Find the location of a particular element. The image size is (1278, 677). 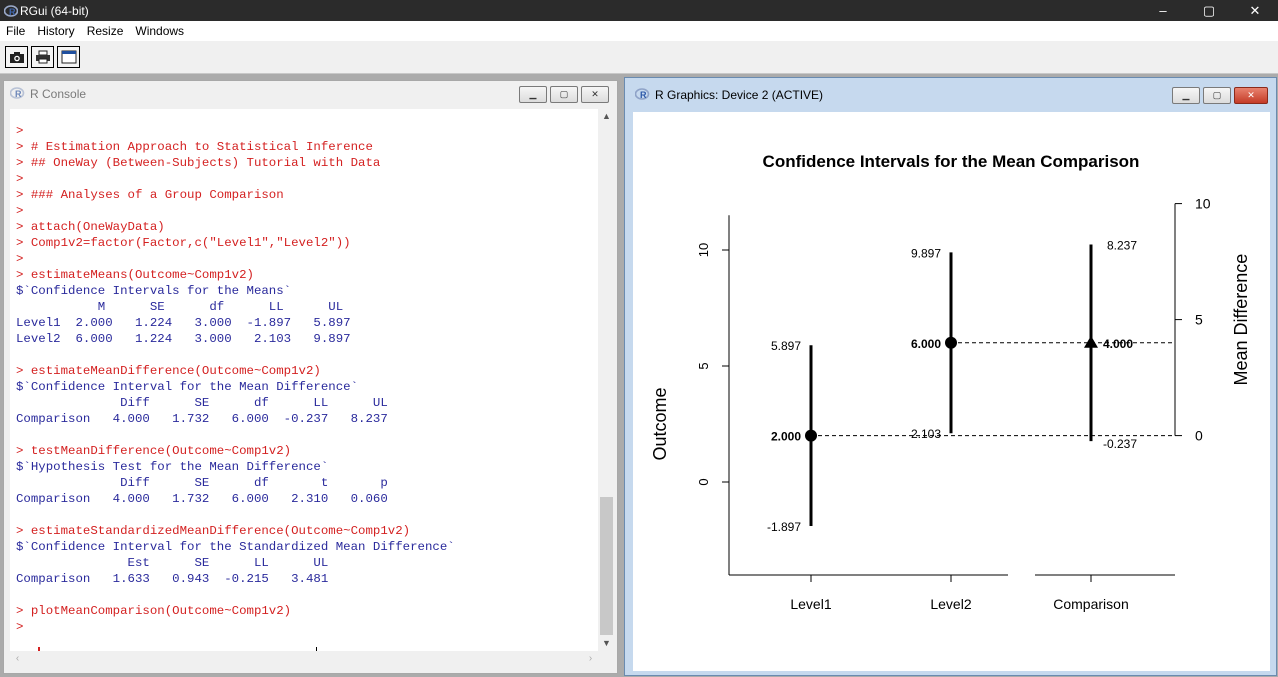

graphics-close-button: ✕ is located at coordinates (1251, 95).